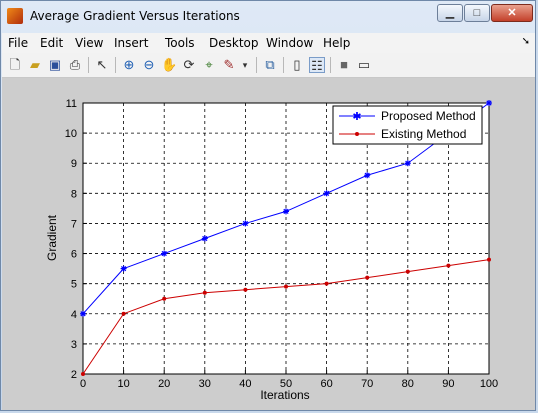 The width and height of the screenshot is (538, 413). I want to click on x-tick-label: 40, so click(245, 384).